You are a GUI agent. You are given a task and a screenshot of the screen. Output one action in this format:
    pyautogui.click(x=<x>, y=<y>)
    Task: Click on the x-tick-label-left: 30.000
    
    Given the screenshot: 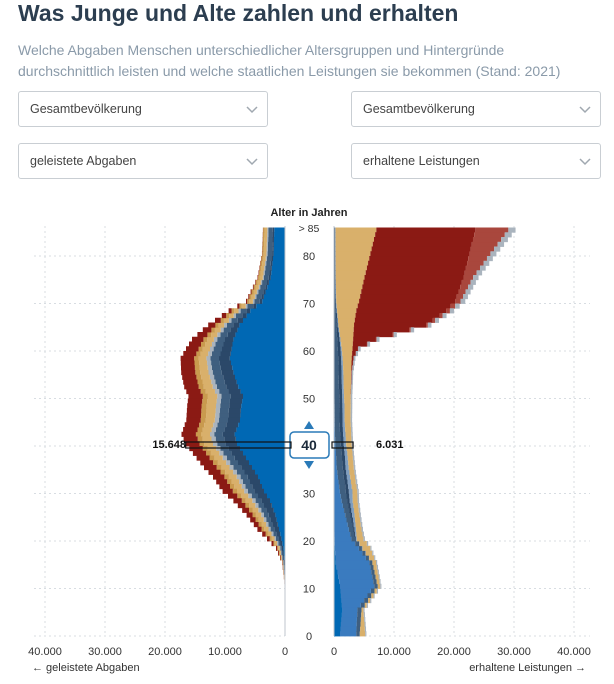 What is the action you would take?
    pyautogui.click(x=105, y=652)
    